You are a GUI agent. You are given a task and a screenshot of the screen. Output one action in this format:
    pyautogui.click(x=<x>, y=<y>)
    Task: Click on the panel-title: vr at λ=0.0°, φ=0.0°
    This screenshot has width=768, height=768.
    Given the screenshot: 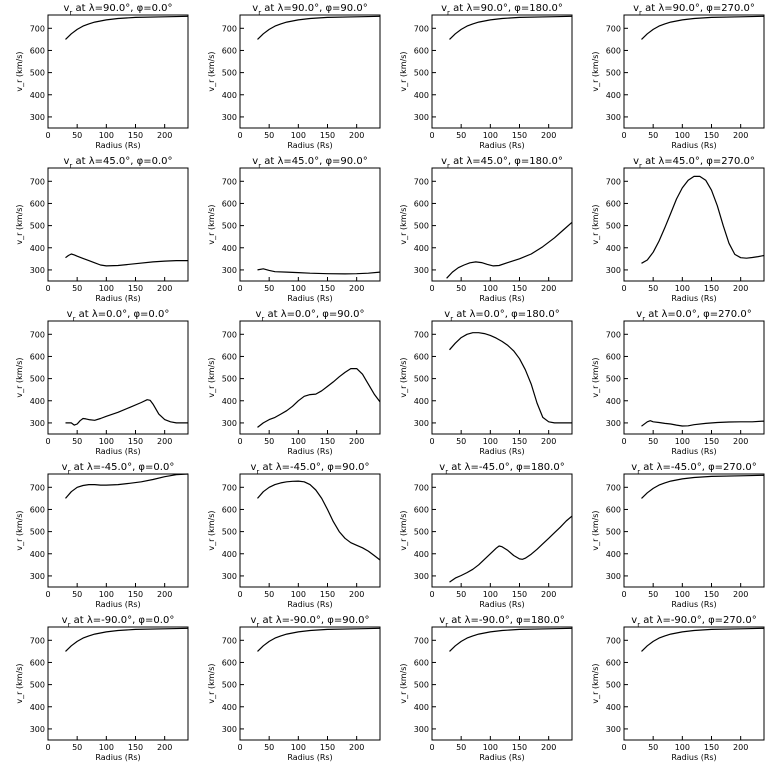 What is the action you would take?
    pyautogui.click(x=118, y=316)
    